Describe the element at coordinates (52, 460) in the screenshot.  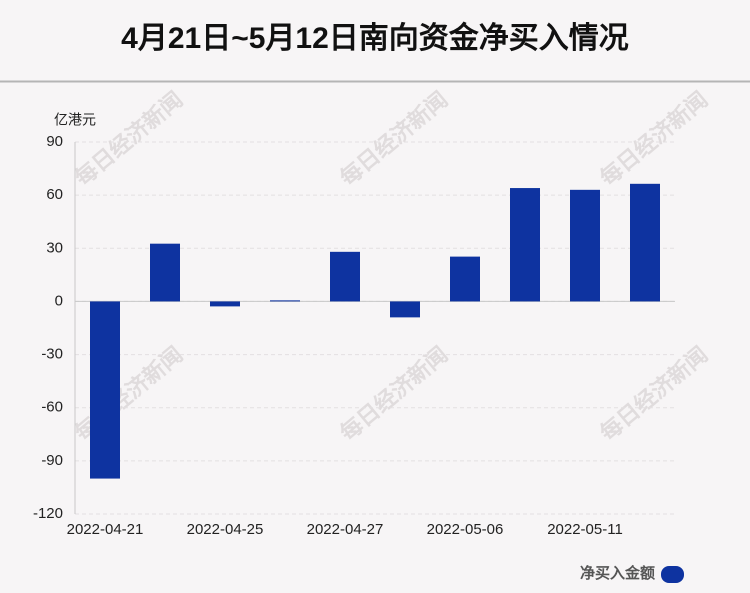
I see `y-tick-label: -90` at that location.